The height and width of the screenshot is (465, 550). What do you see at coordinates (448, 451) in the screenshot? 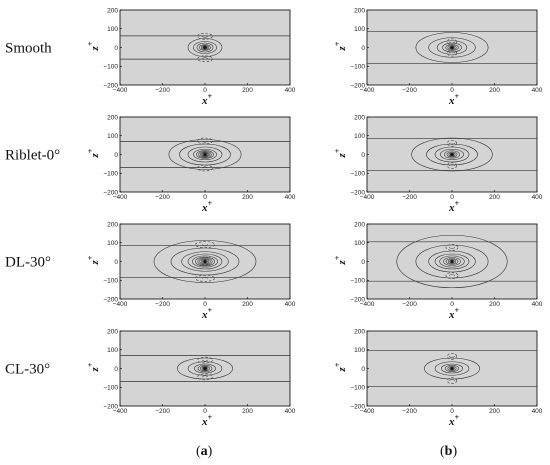
I see `caption-b: (b)` at bounding box center [448, 451].